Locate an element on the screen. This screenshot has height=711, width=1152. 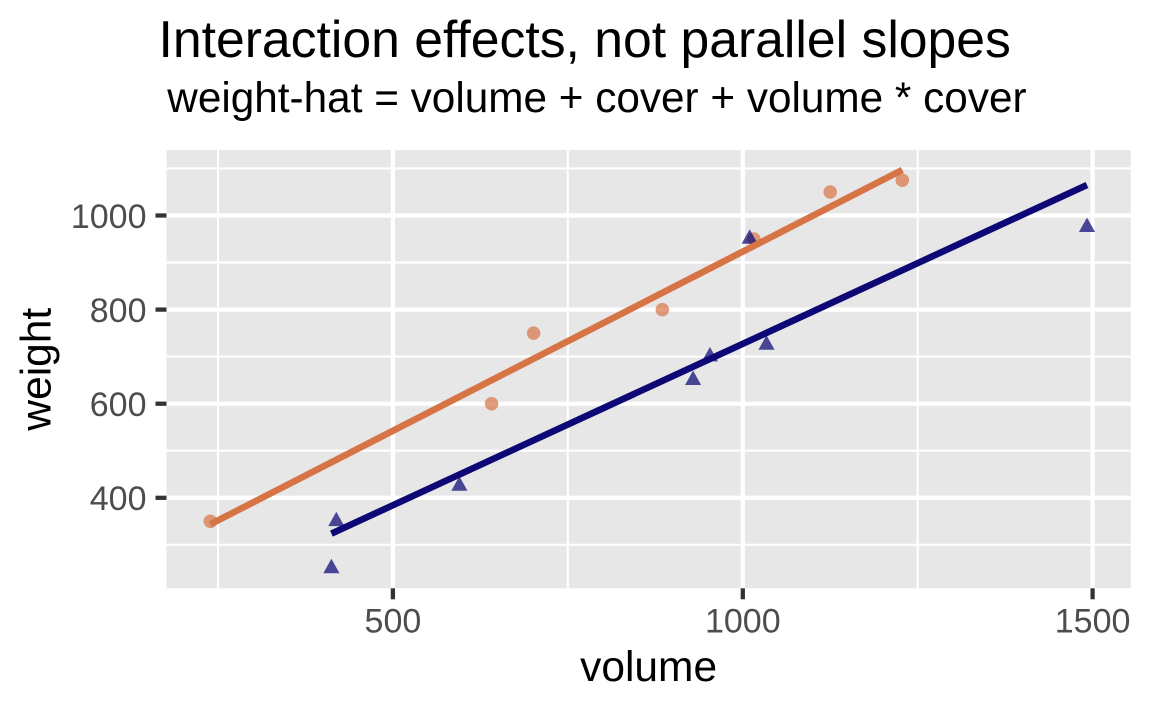
svg-text: 800 is located at coordinates (118, 311).